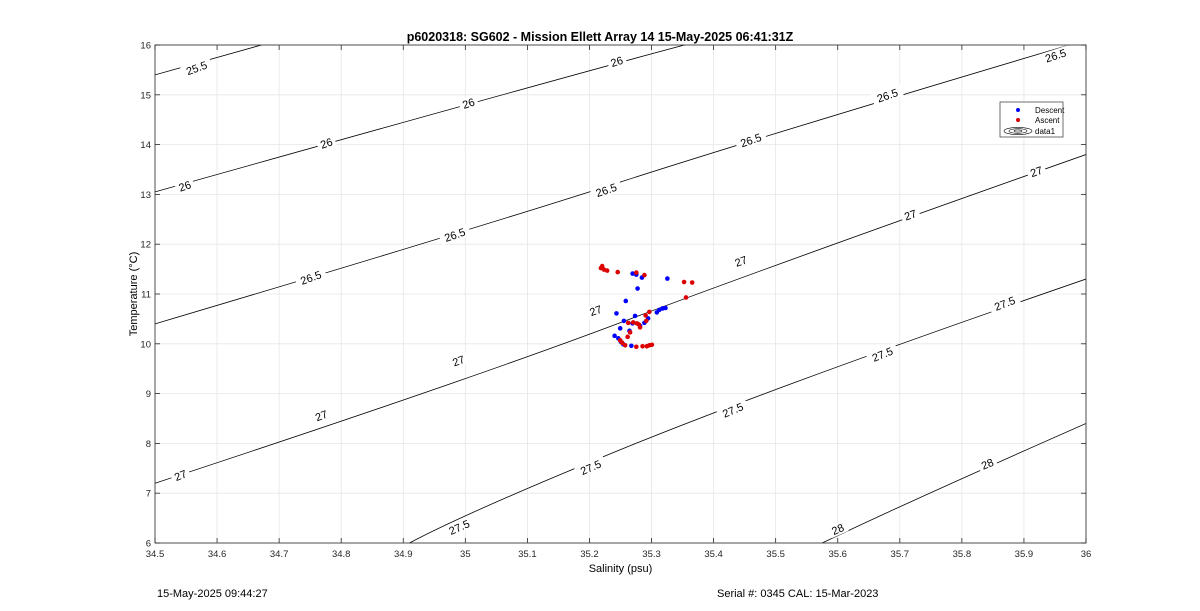 The height and width of the screenshot is (611, 1200). Describe the element at coordinates (713, 554) in the screenshot. I see `x-tick-label: 35.4` at that location.